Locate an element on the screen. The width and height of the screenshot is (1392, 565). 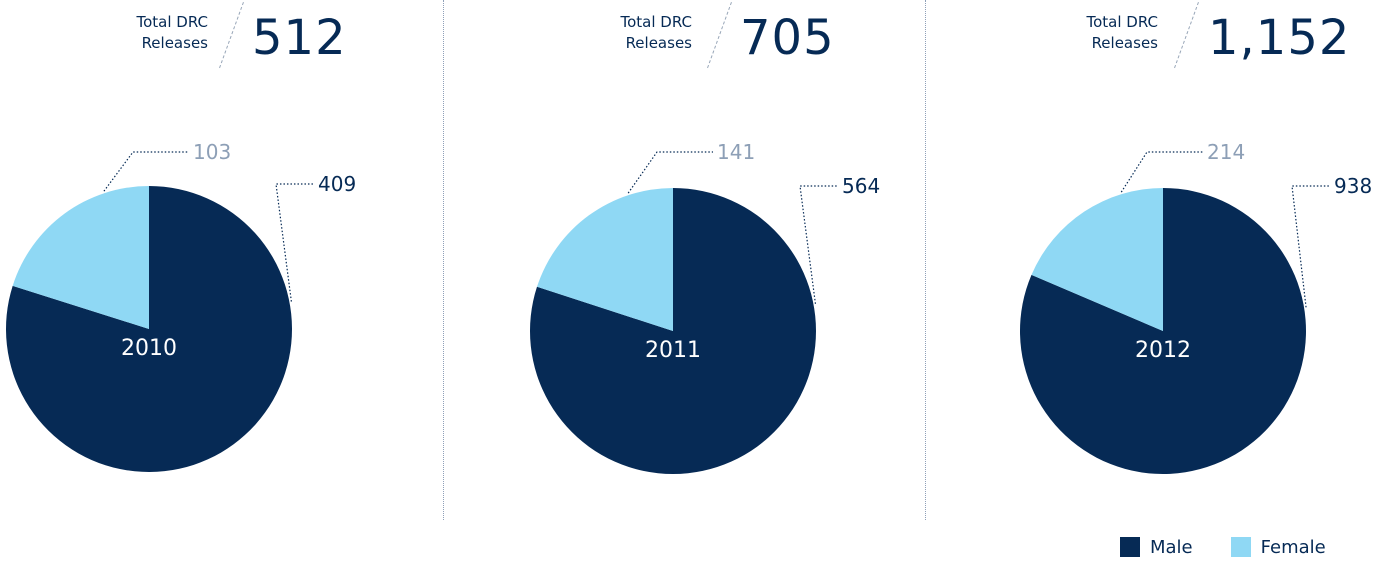
pie-center-label: 2010 is located at coordinates (149, 348).